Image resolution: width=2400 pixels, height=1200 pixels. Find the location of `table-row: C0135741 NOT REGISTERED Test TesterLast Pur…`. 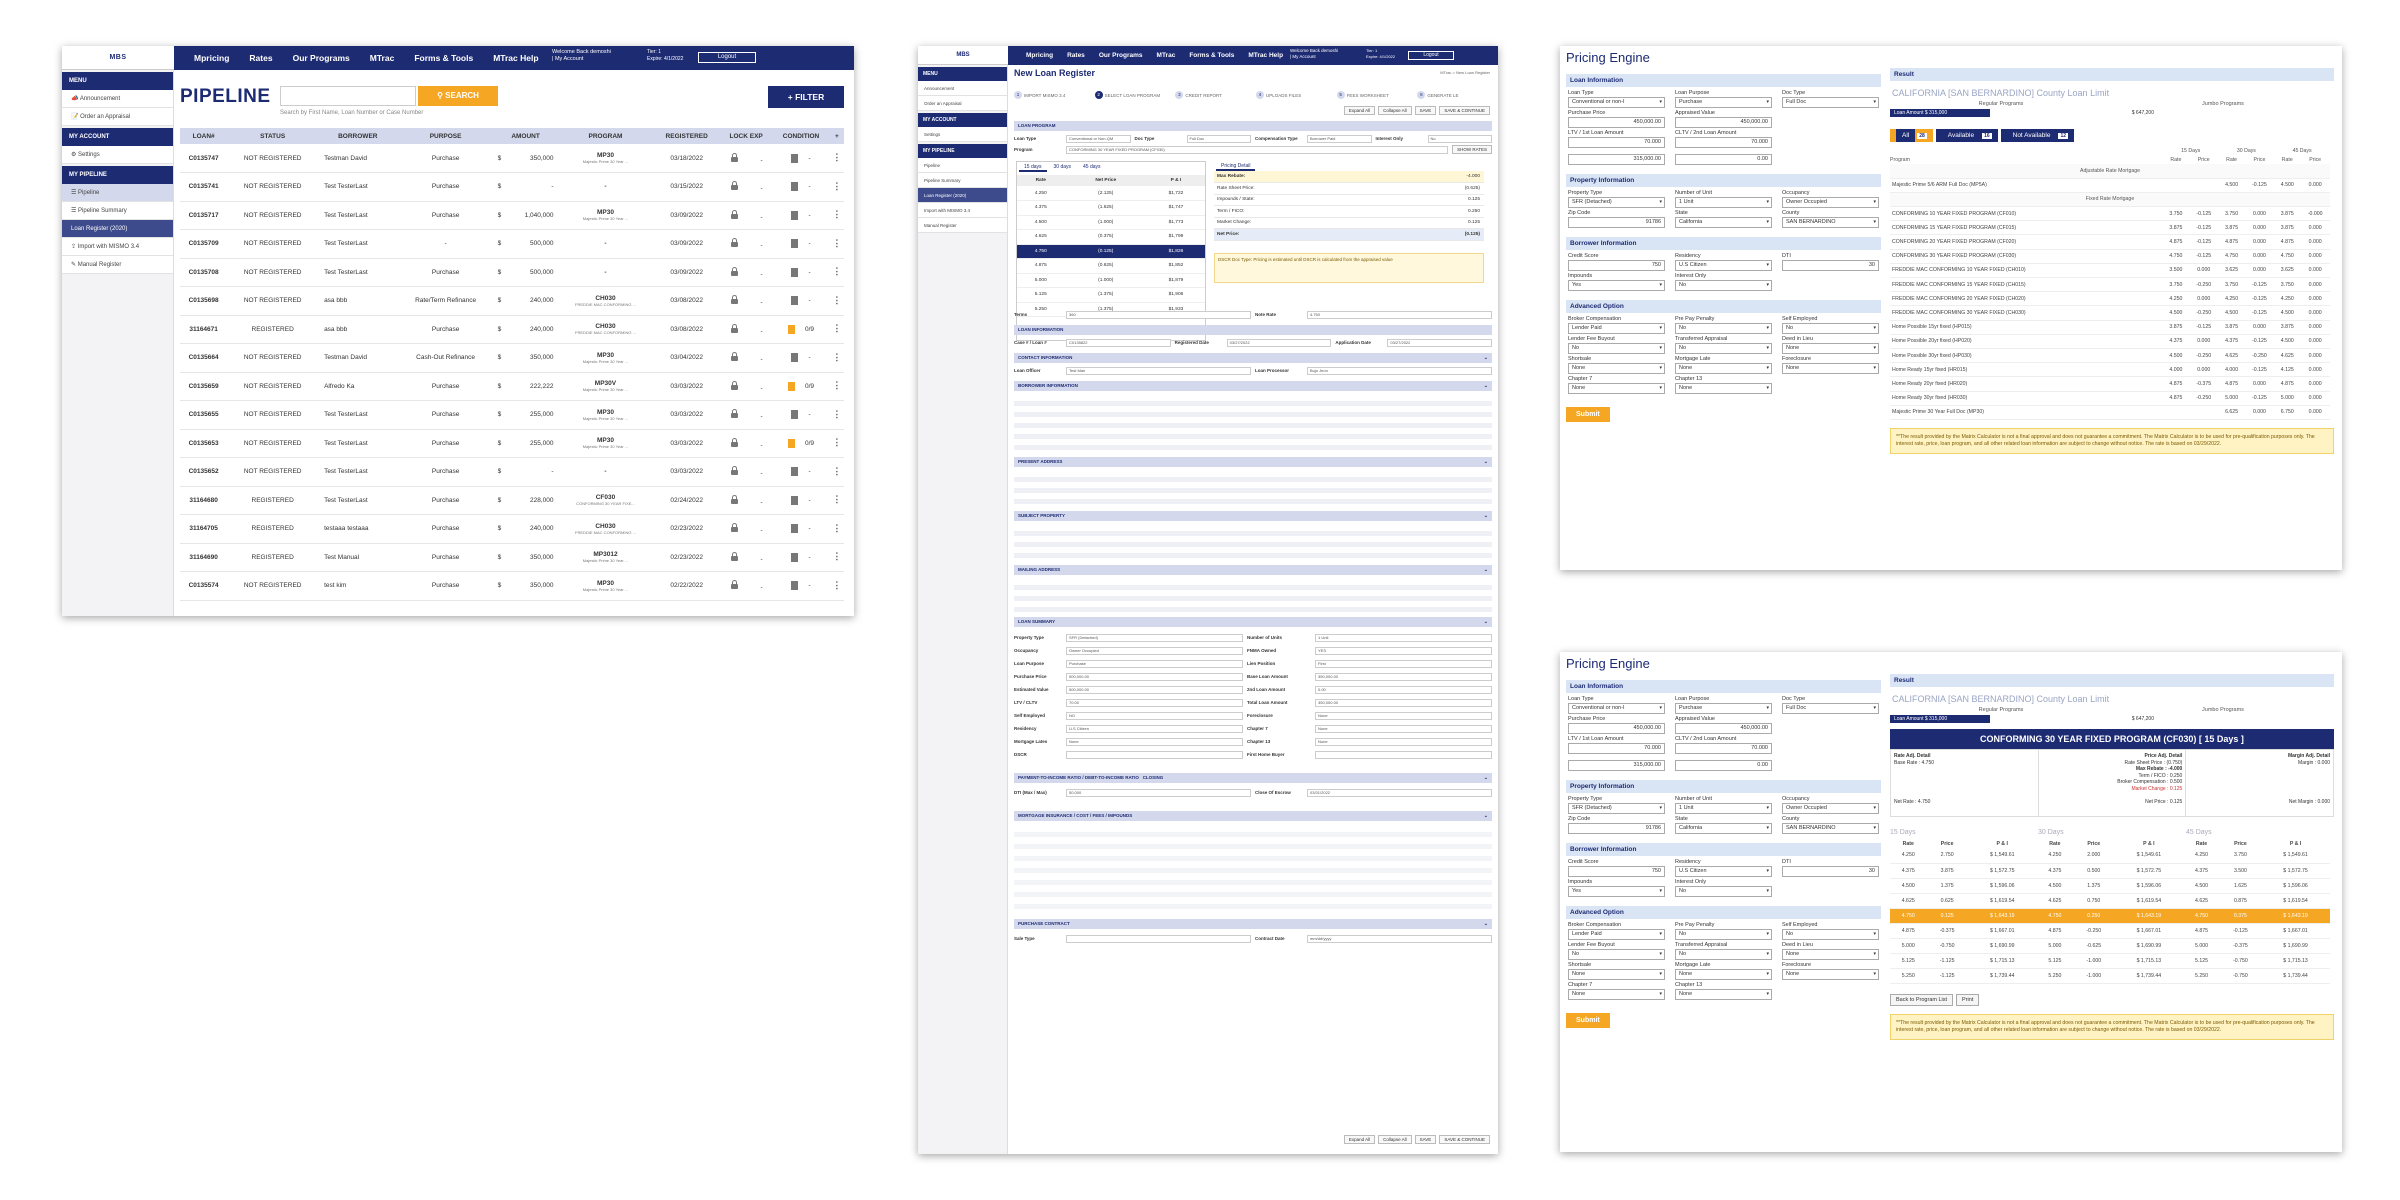

table-row: C0135741 NOT REGISTERED Test TesterLast Pur… is located at coordinates (512, 187).